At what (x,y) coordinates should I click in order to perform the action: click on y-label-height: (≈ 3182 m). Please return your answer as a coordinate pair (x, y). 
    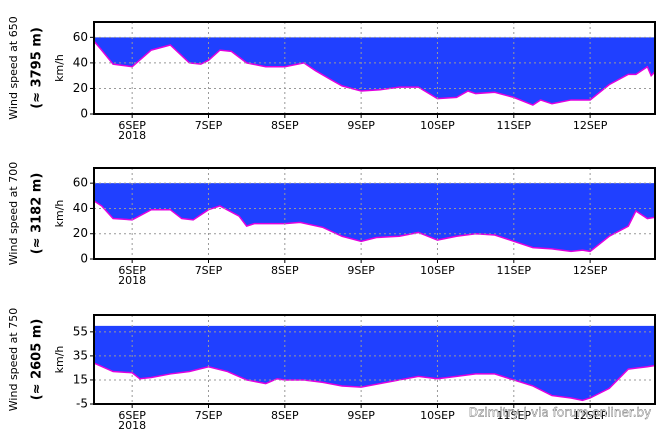
    Looking at the image, I should click on (37, 214).